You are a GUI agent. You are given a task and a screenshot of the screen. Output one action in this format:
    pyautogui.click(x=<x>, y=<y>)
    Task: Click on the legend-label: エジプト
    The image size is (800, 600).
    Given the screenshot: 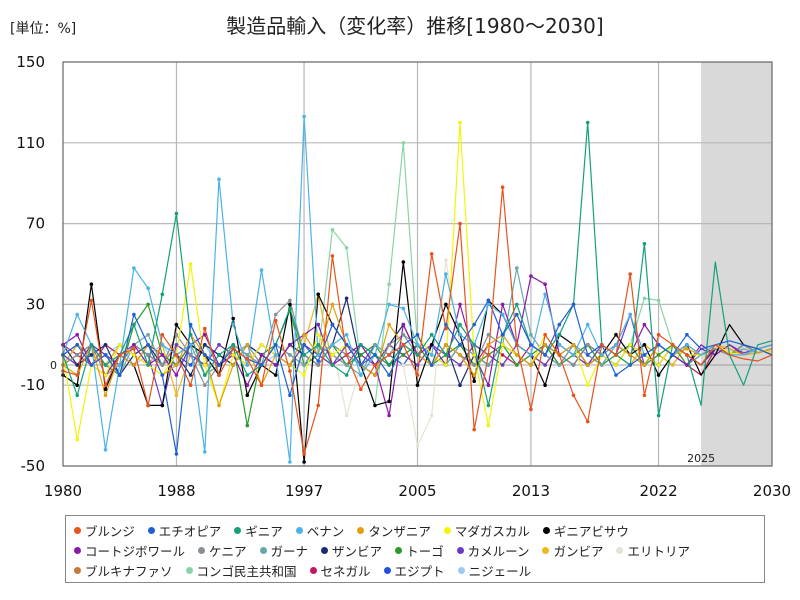 What is the action you would take?
    pyautogui.click(x=419, y=571)
    